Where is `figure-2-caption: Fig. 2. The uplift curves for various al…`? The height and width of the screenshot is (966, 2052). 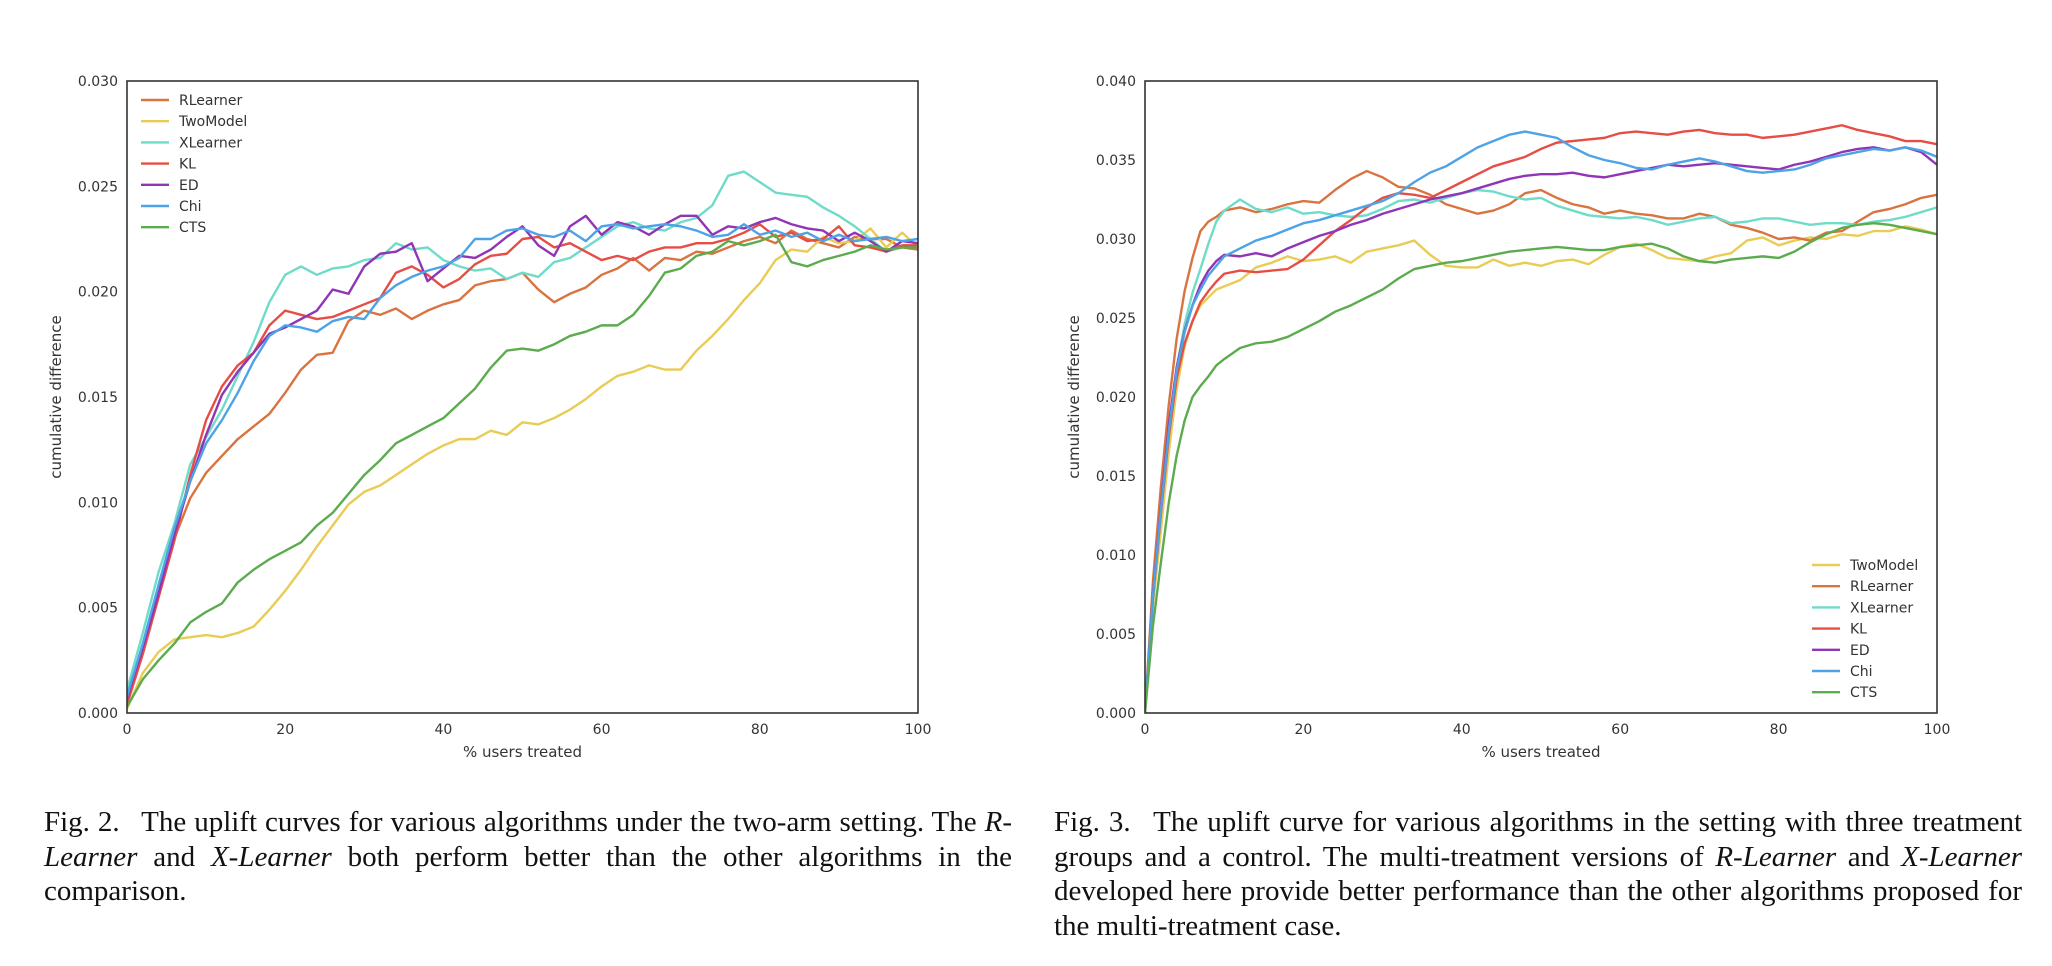
figure-2-caption: Fig. 2. The uplift curves for various al… is located at coordinates (528, 857).